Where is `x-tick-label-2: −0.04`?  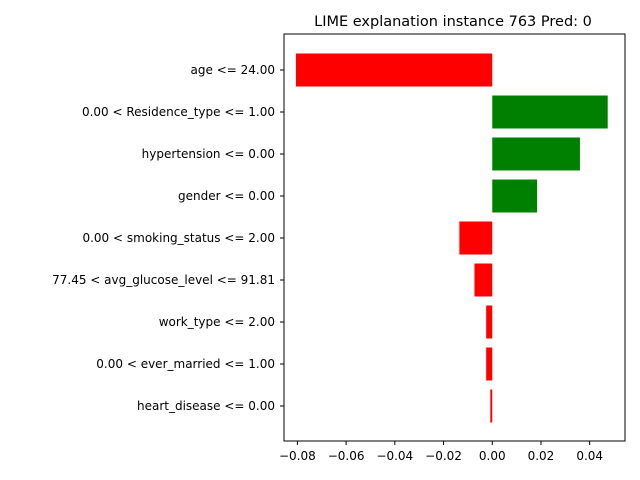
x-tick-label-2: −0.04 is located at coordinates (394, 456).